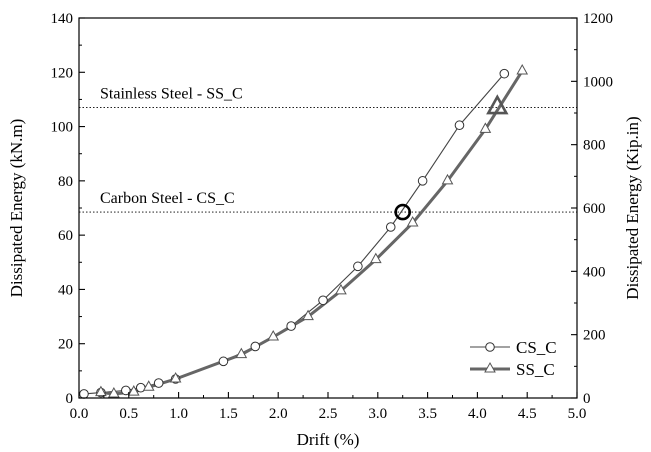 The width and height of the screenshot is (651, 452). I want to click on y-tick-label: 140, so click(62, 19).